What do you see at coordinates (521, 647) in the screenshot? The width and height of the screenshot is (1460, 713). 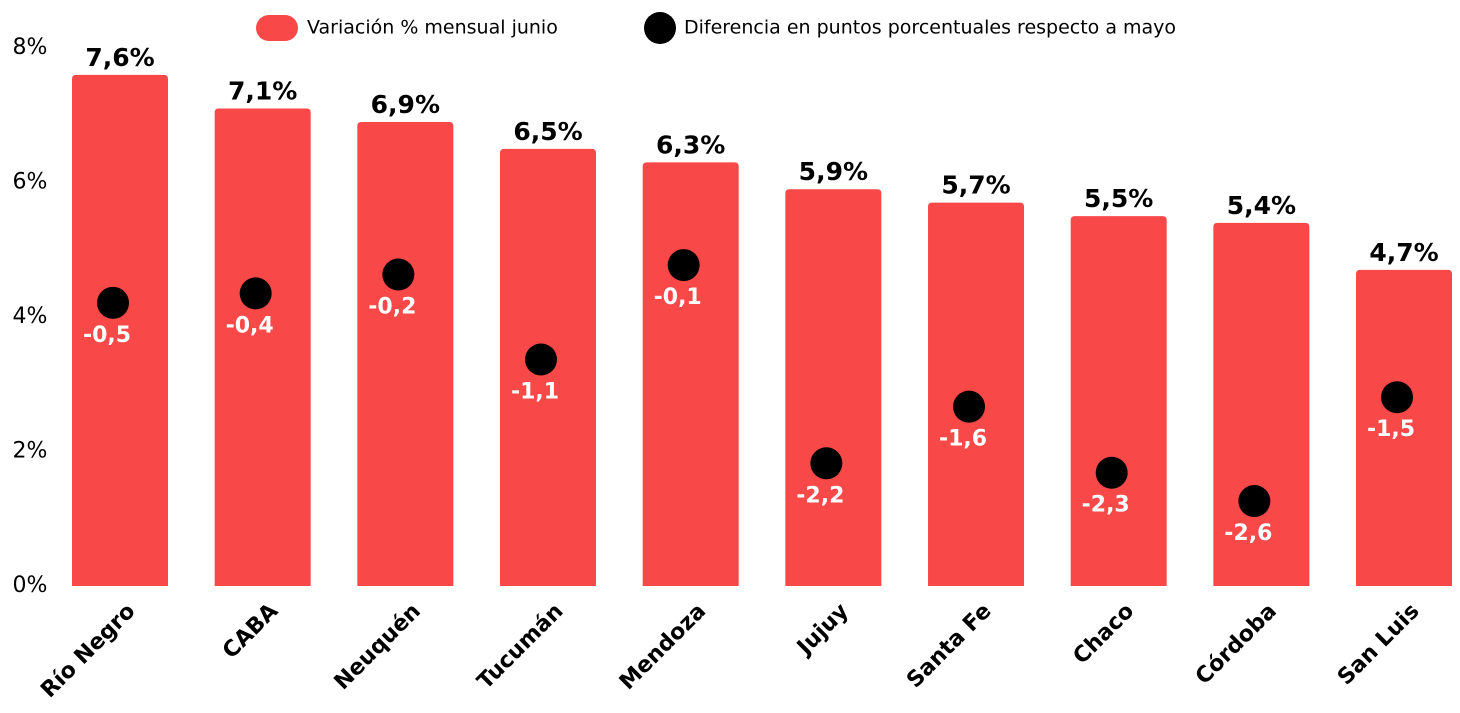 I see `x-tick-label: Tucumán` at bounding box center [521, 647].